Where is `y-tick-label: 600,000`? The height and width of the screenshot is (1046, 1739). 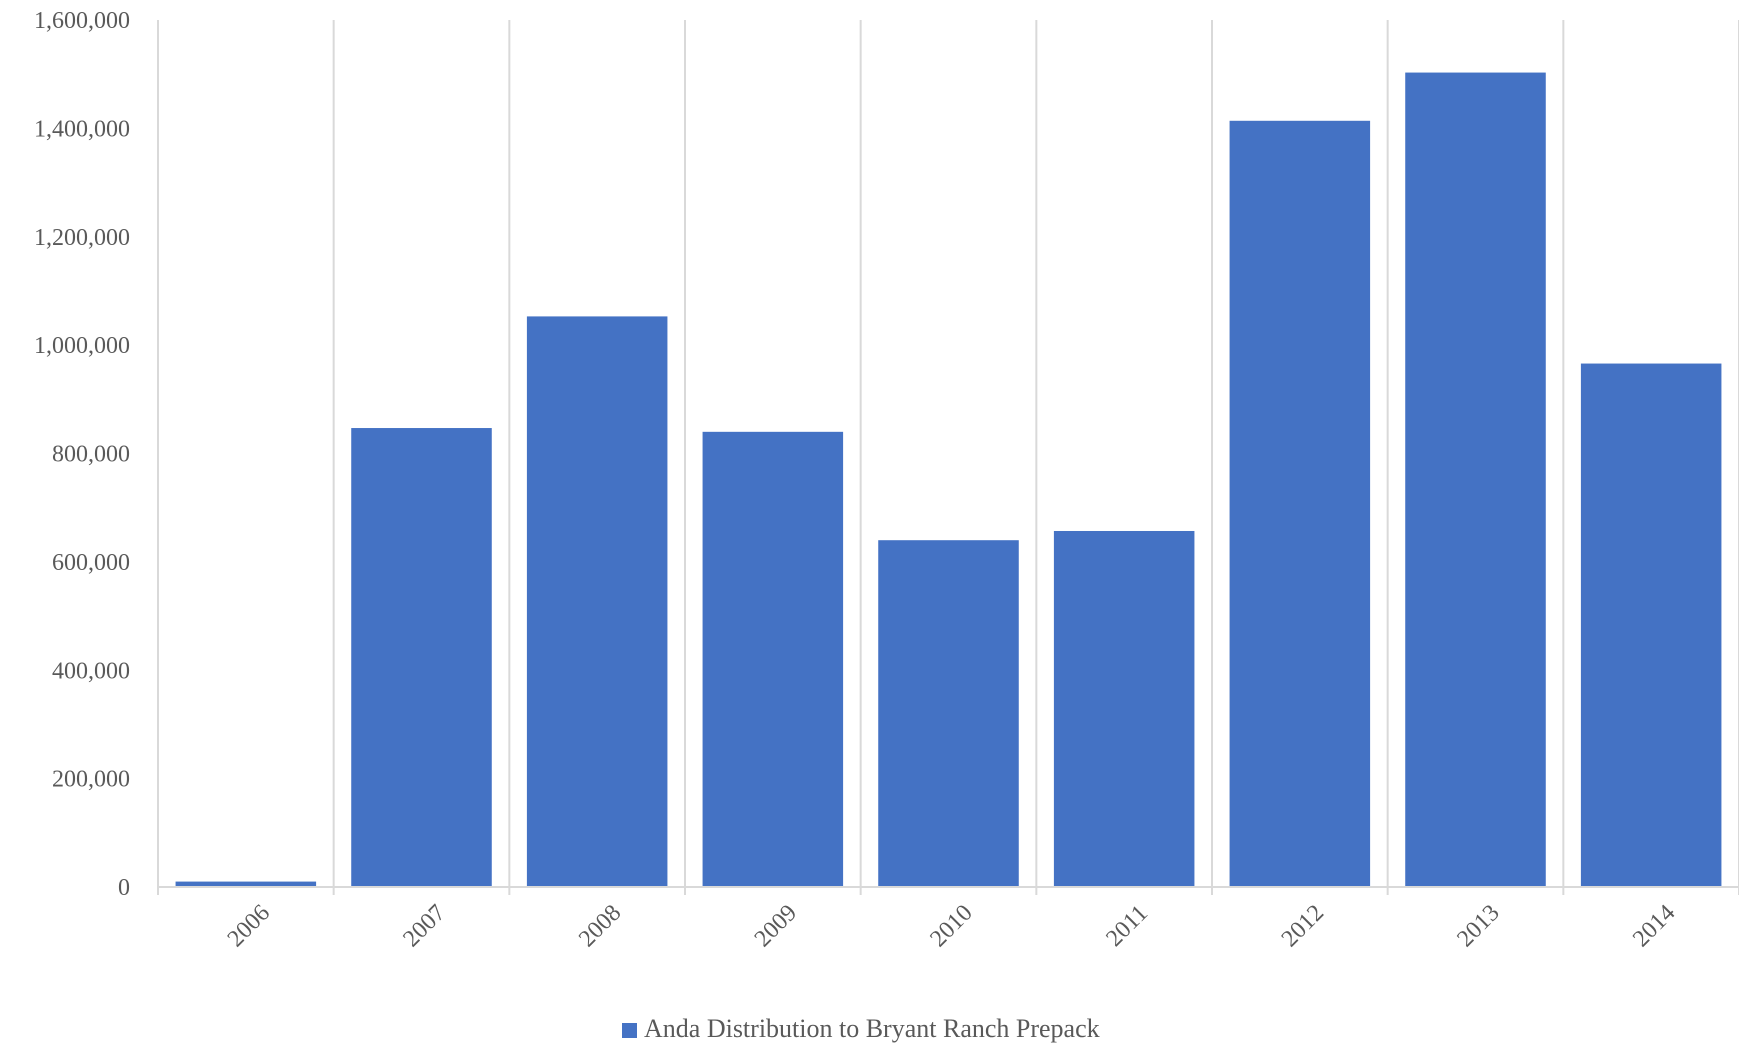 y-tick-label: 600,000 is located at coordinates (91, 563).